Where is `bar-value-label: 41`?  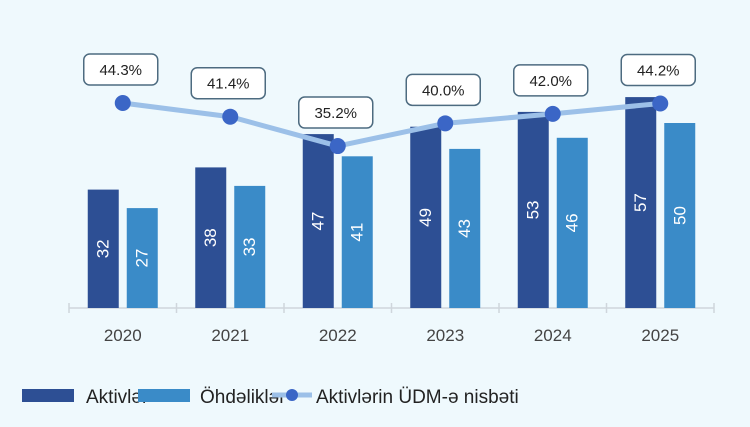
bar-value-label: 41 is located at coordinates (357, 232).